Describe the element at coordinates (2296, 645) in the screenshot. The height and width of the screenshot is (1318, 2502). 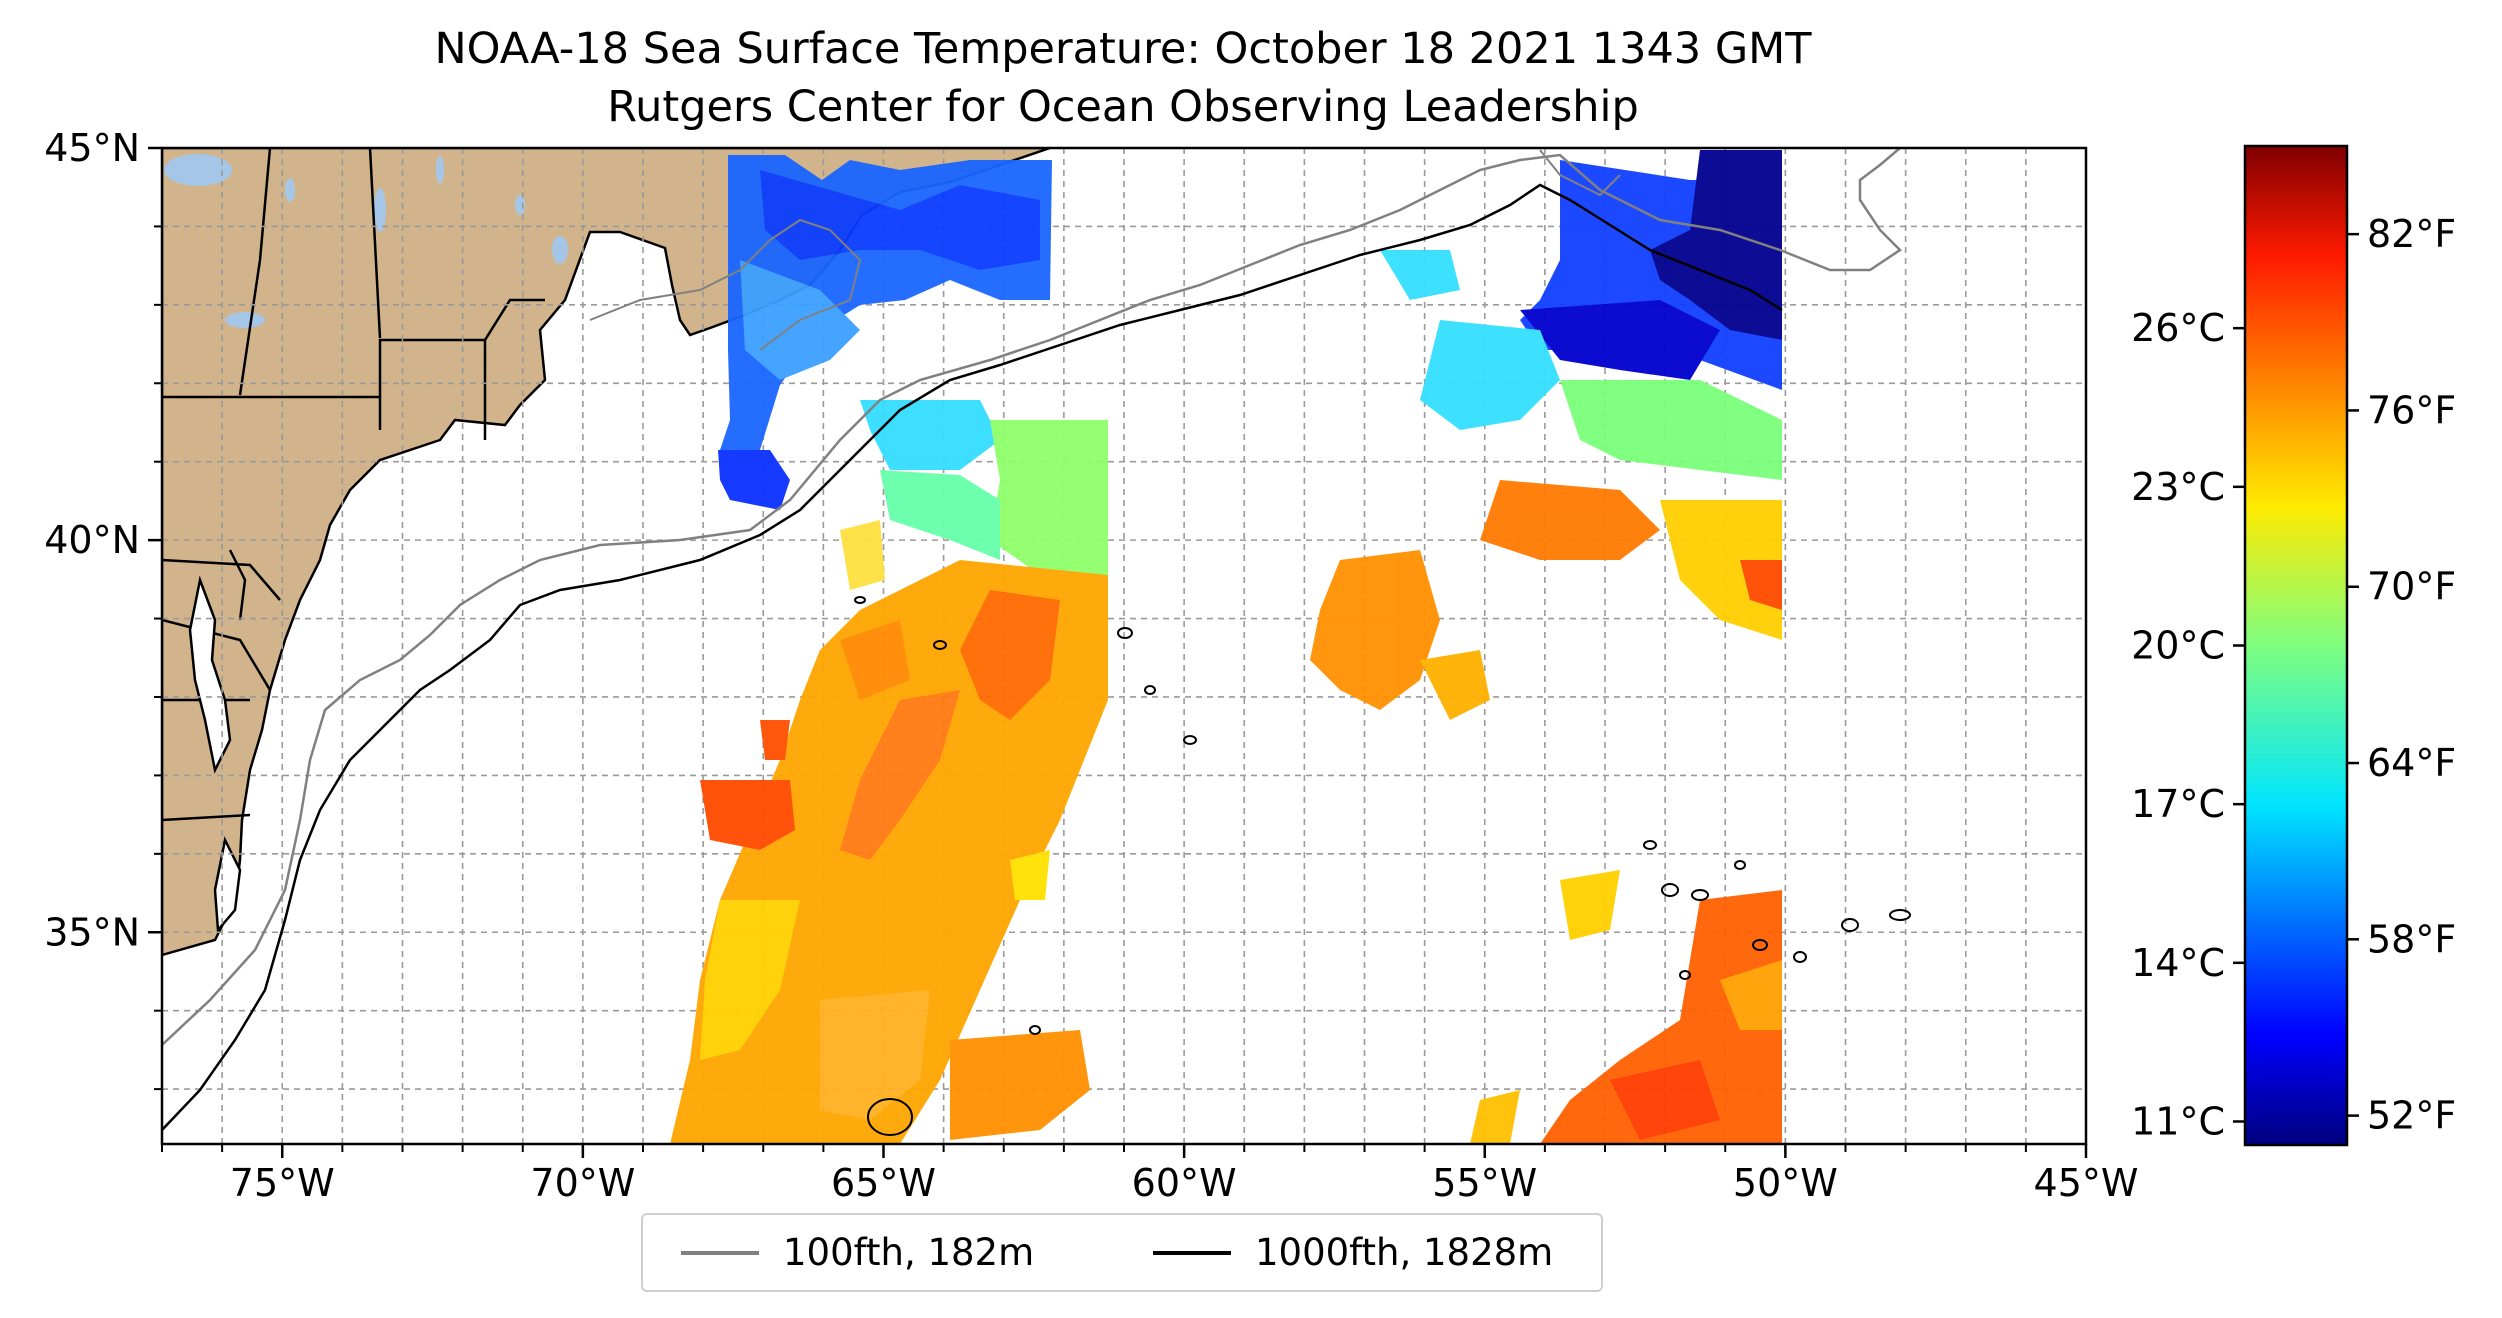
I see `colorbar` at that location.